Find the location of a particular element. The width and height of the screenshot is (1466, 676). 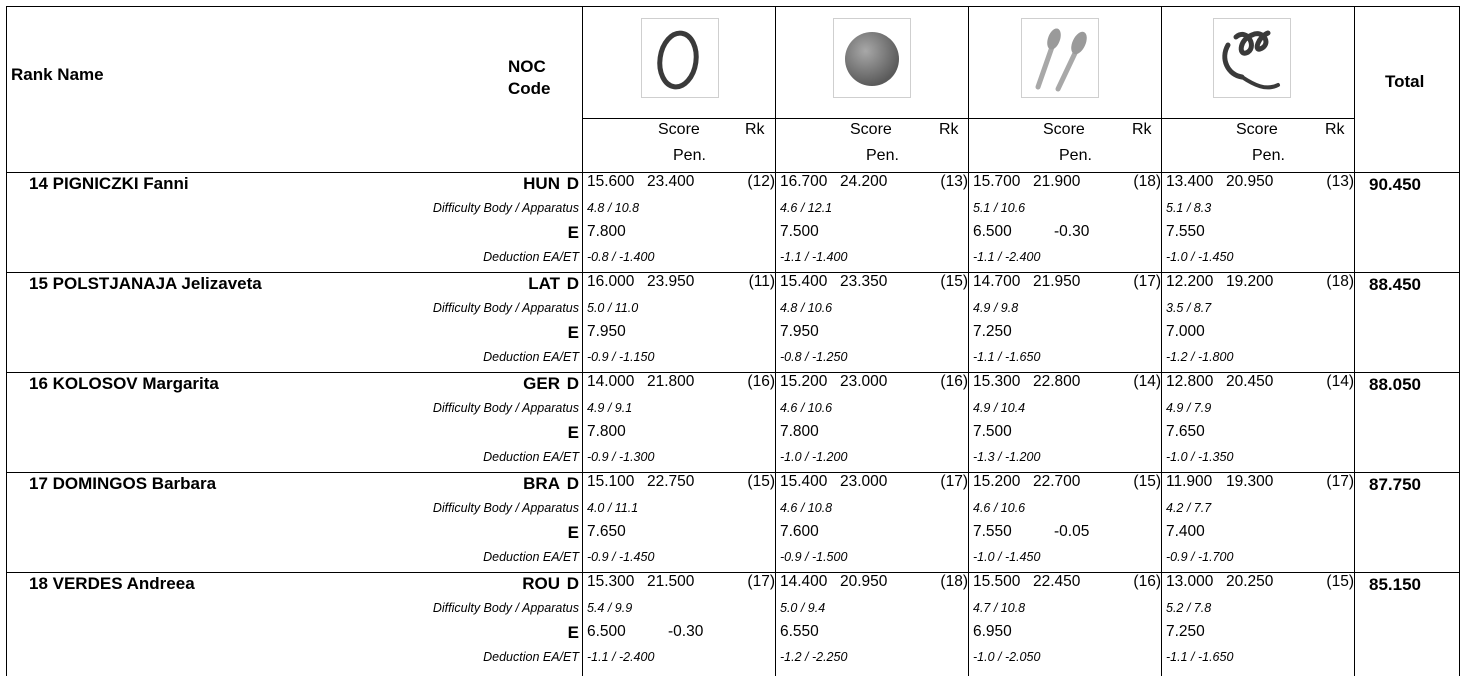

difficulty-value: 5.0 / 11.0 is located at coordinates (613, 308).